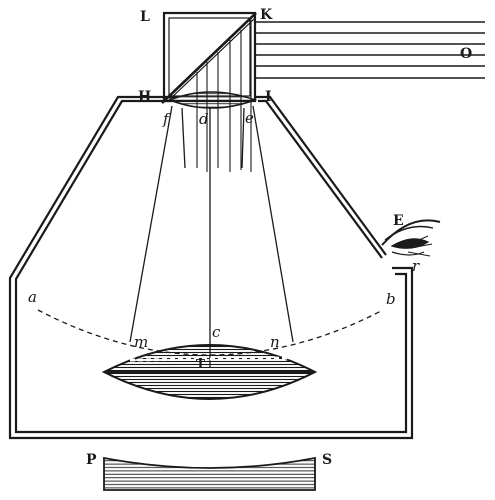  I want to click on table-lens, so click(209, 372).